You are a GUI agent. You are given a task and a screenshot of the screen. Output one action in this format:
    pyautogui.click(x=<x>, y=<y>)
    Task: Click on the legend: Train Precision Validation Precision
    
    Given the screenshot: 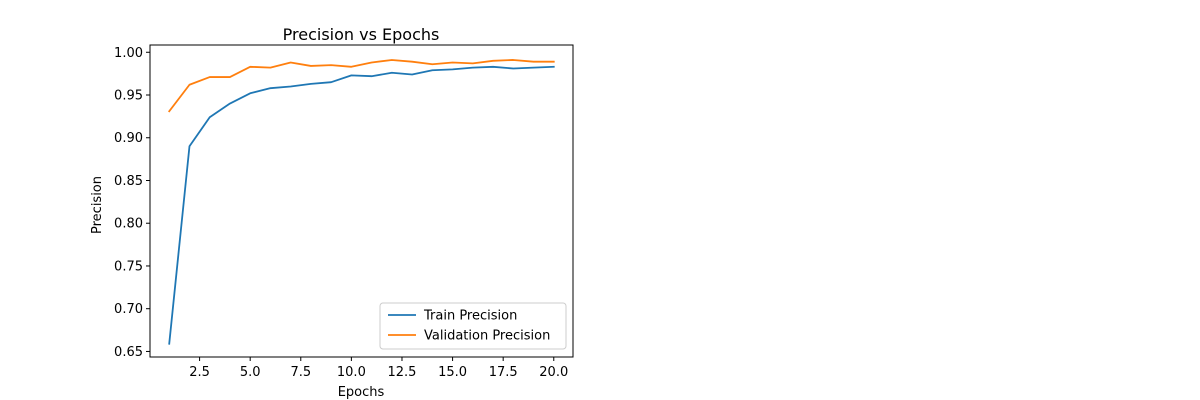 What is the action you would take?
    pyautogui.click(x=473, y=326)
    